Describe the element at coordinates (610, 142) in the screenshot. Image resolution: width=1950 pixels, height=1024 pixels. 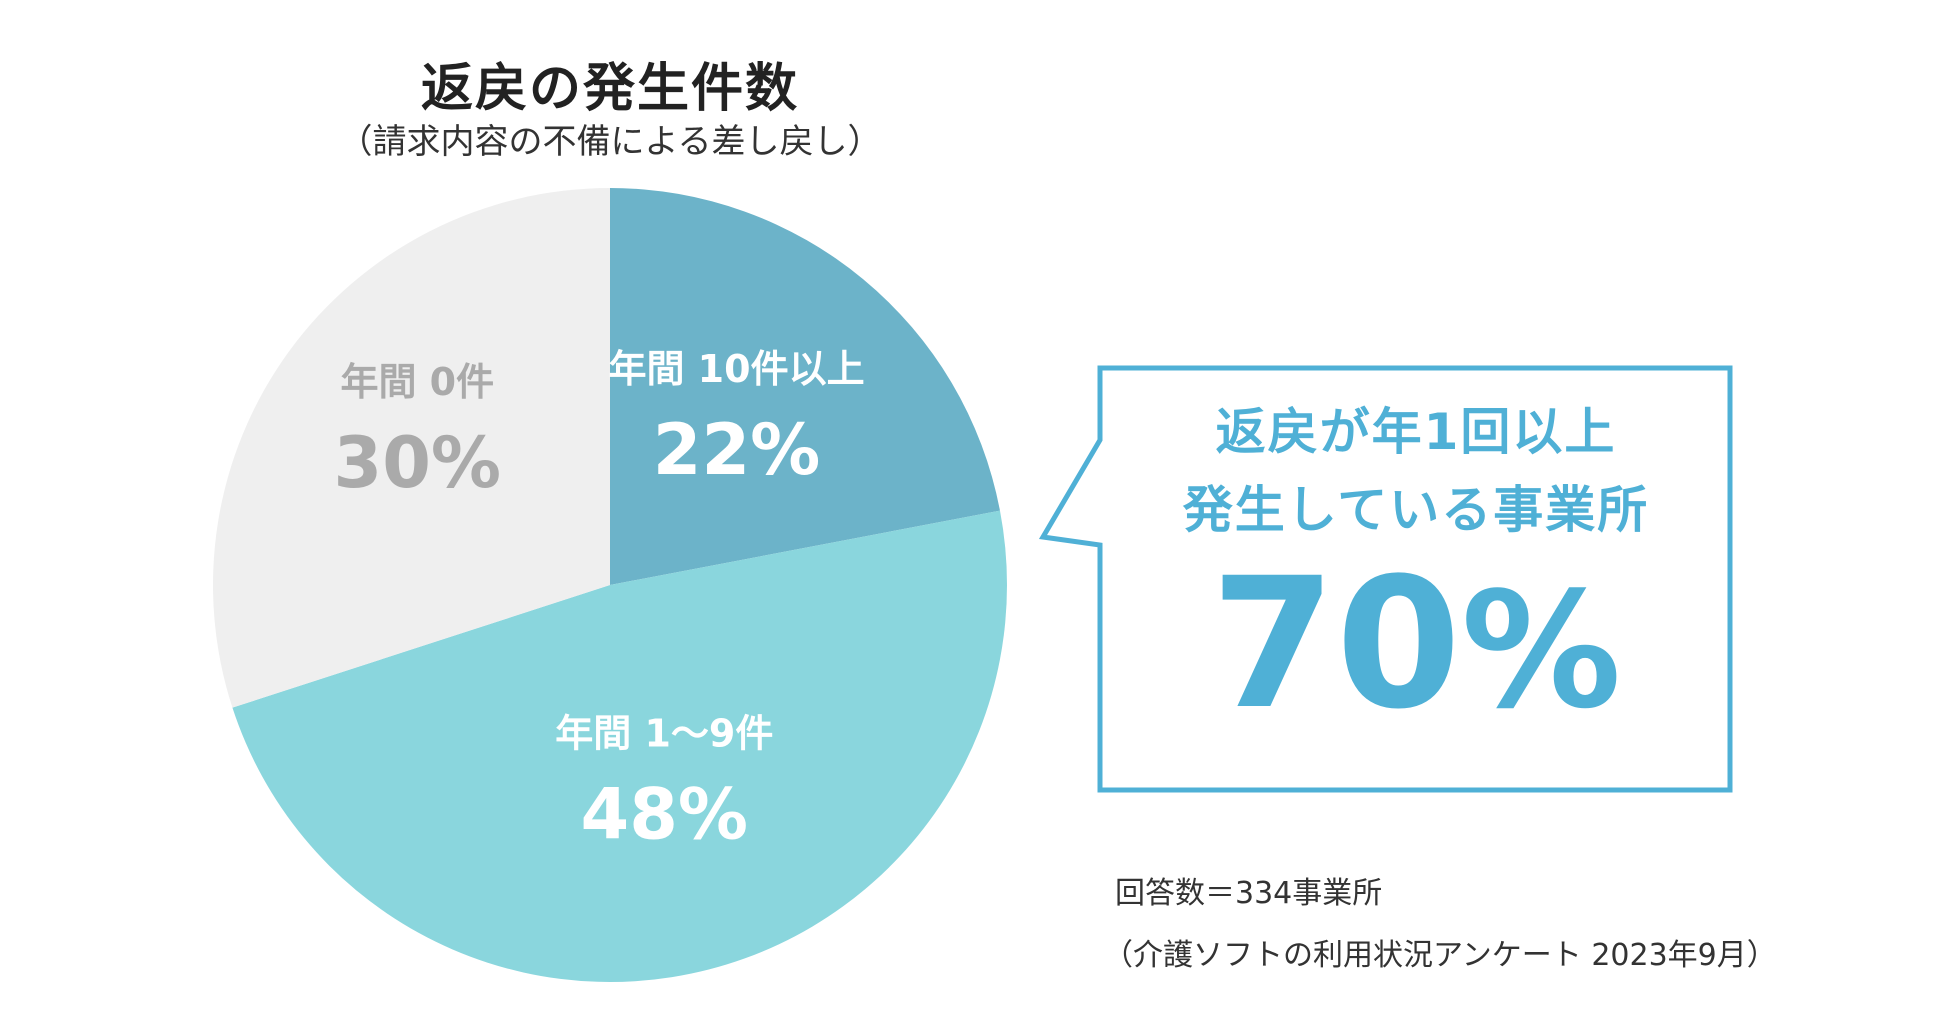
I see `chart-subtitle: （請求内容の不備による差し戻し）` at that location.